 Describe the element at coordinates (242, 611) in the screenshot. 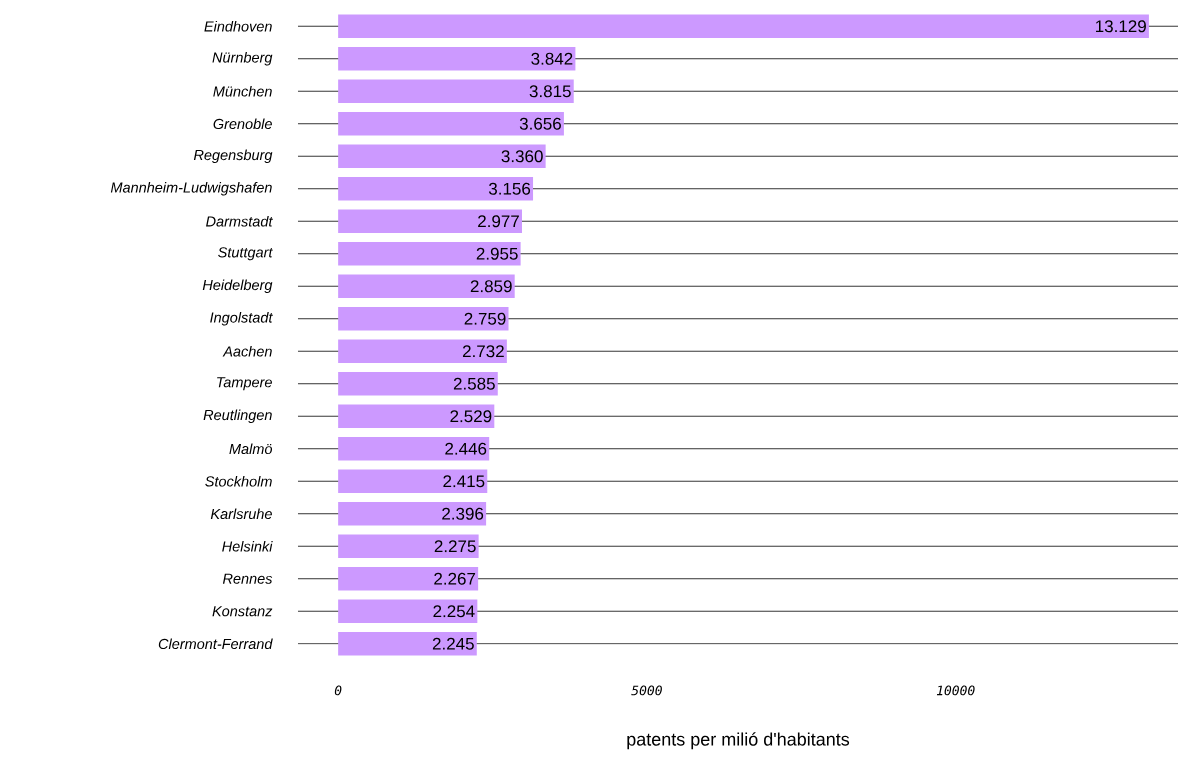

I see `y-tick-label: Konstanz` at that location.